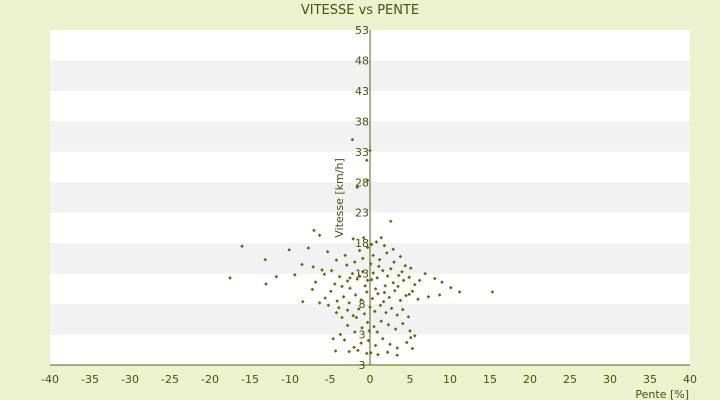 This screenshot has width=720, height=400. Describe the element at coordinates (650, 379) in the screenshot. I see `x-tick-label: 35` at that location.